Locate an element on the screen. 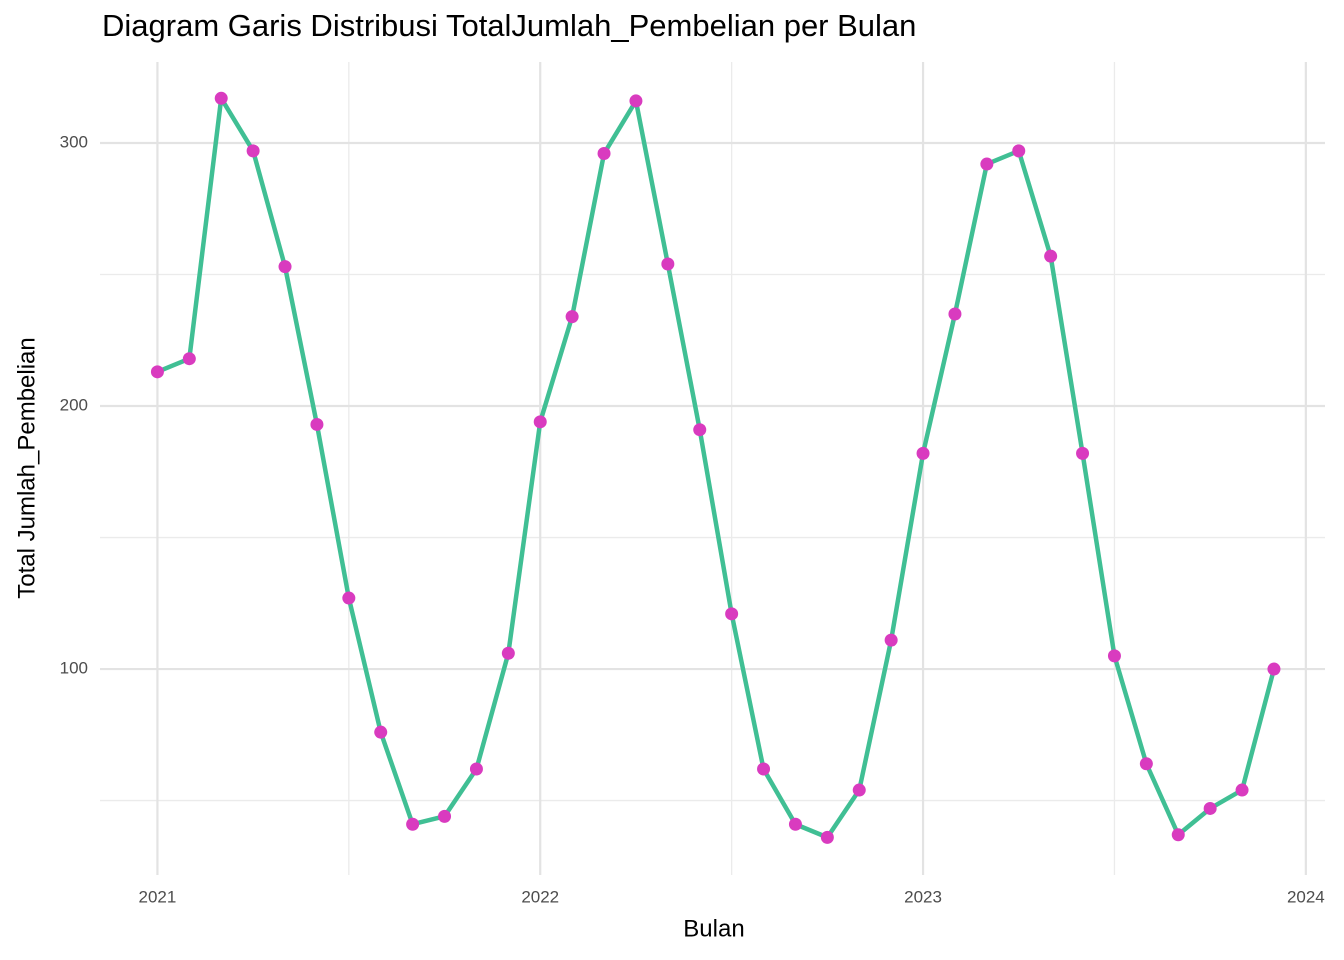  y-tick-label: 200 is located at coordinates (74, 405).